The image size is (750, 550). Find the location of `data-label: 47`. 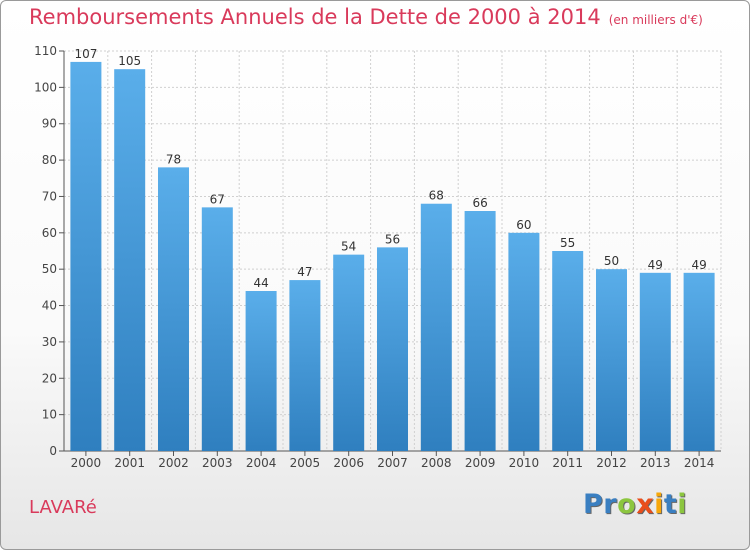

data-label: 47 is located at coordinates (304, 272).